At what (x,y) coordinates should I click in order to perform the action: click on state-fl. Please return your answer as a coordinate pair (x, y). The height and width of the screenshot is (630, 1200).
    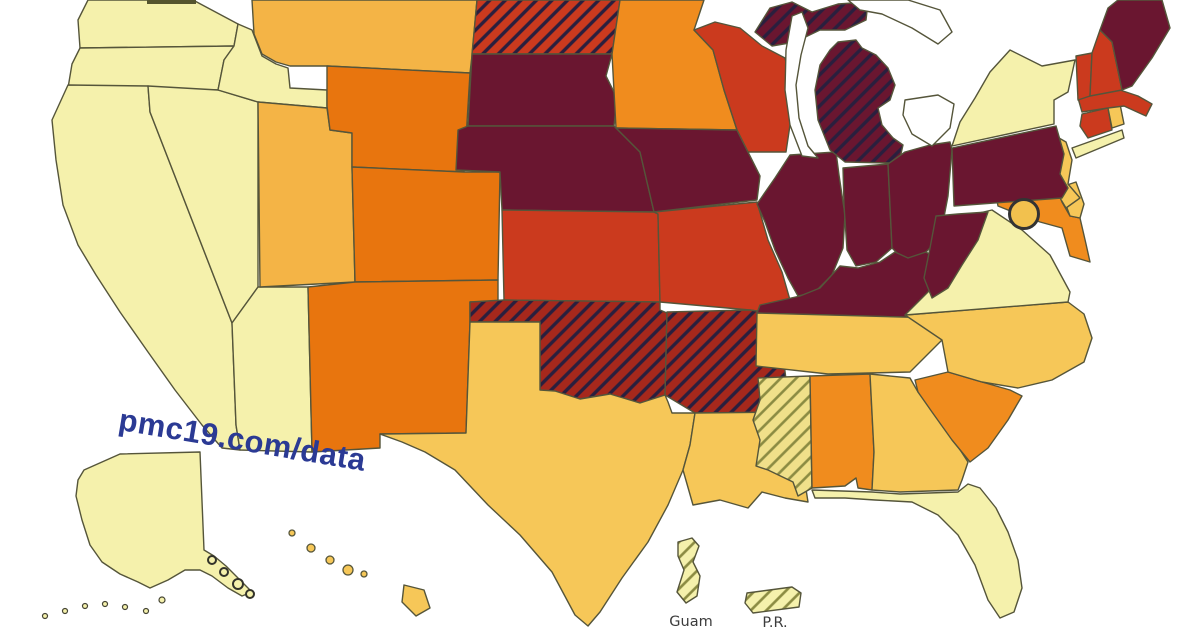
    Looking at the image, I should click on (917, 551).